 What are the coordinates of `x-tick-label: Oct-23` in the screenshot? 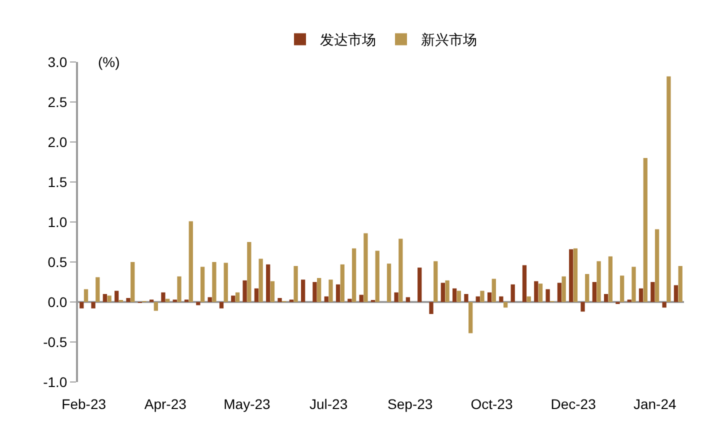 It's located at (491, 404).